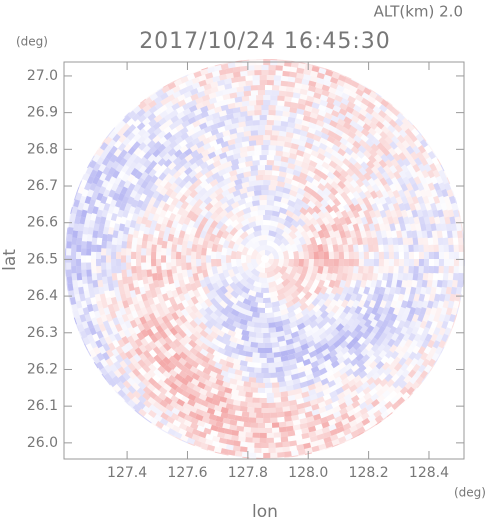 The height and width of the screenshot is (521, 491). What do you see at coordinates (32, 42) in the screenshot?
I see `y-unit: (deg)` at bounding box center [32, 42].